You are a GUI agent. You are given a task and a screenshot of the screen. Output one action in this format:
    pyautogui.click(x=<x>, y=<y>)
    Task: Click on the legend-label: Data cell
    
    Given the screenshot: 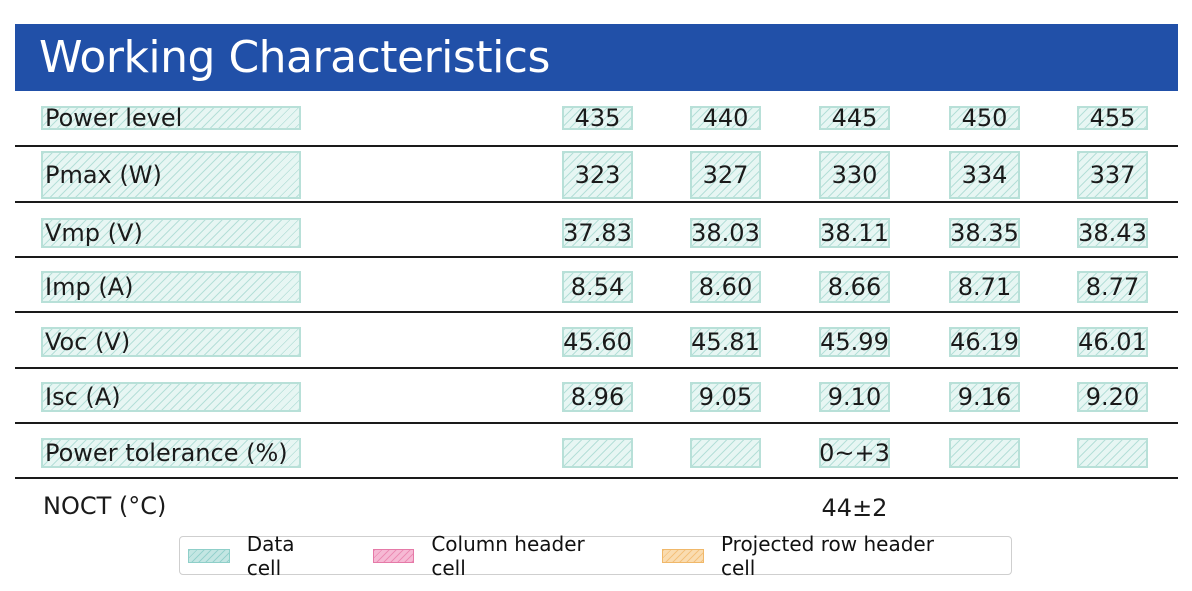 What is the action you would take?
    pyautogui.click(x=270, y=555)
    